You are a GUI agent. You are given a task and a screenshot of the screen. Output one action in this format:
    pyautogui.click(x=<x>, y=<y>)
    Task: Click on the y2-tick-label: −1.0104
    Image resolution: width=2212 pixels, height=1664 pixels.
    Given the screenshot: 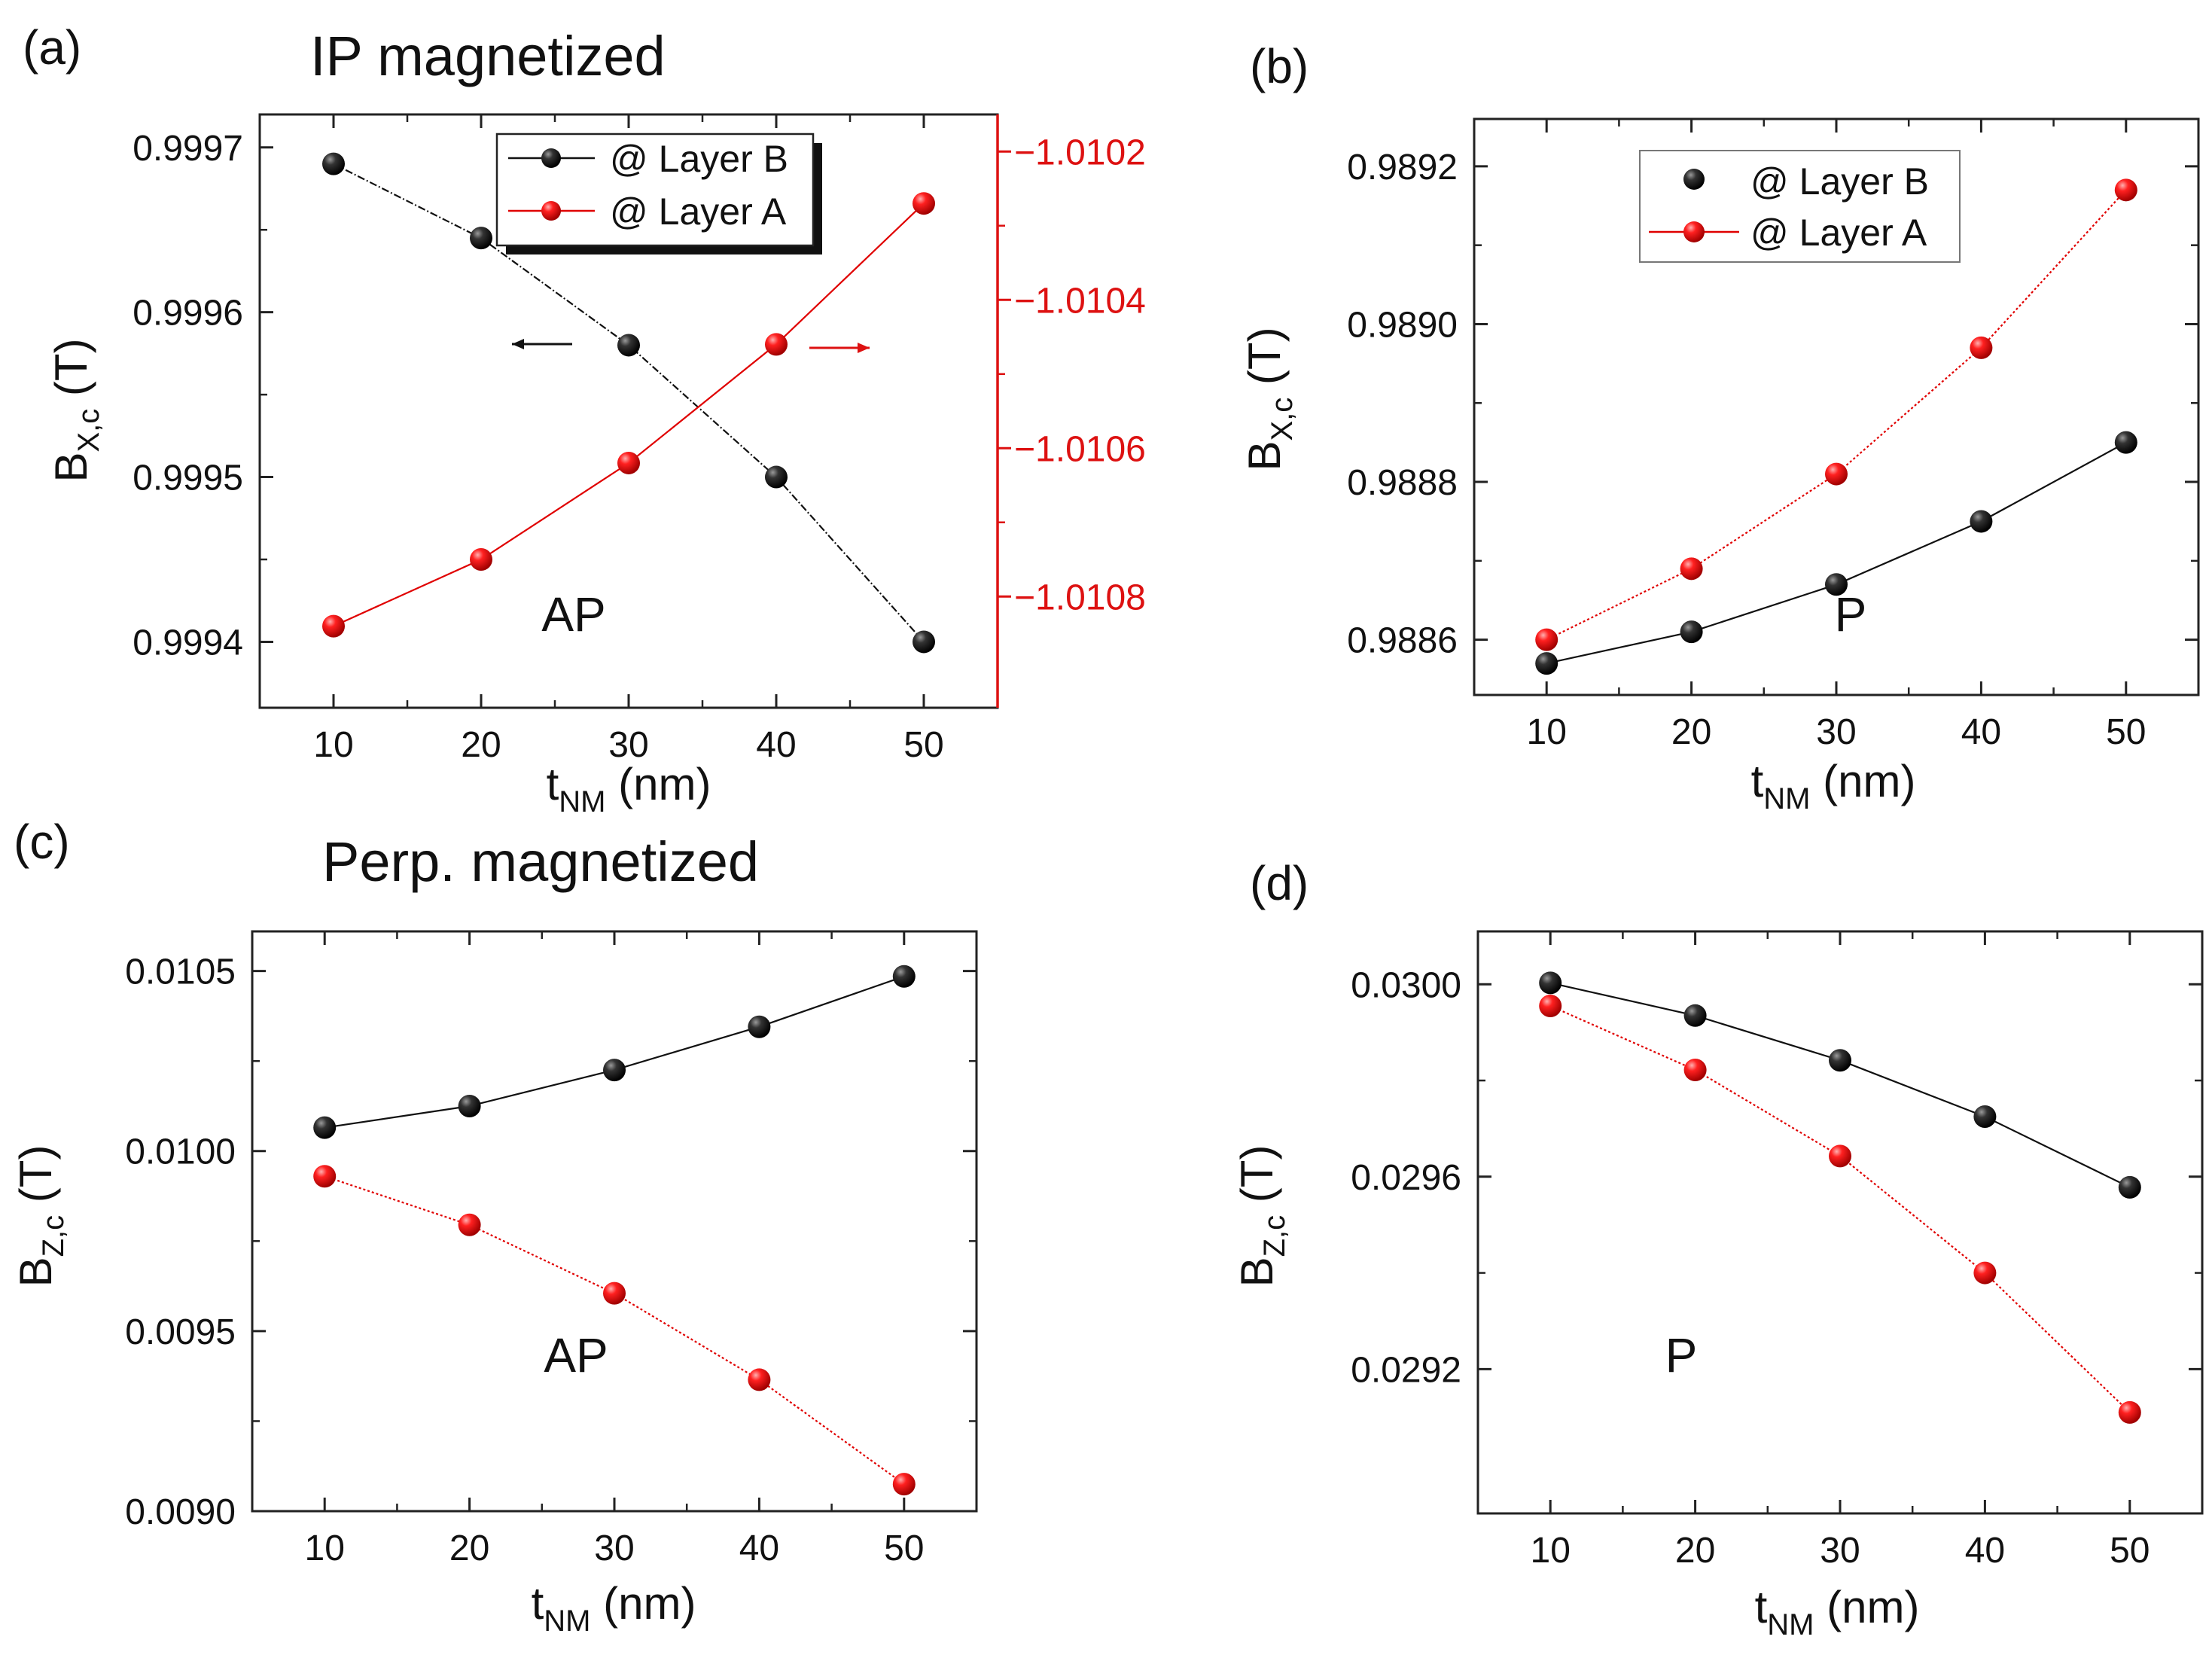 What is the action you would take?
    pyautogui.click(x=1080, y=301)
    